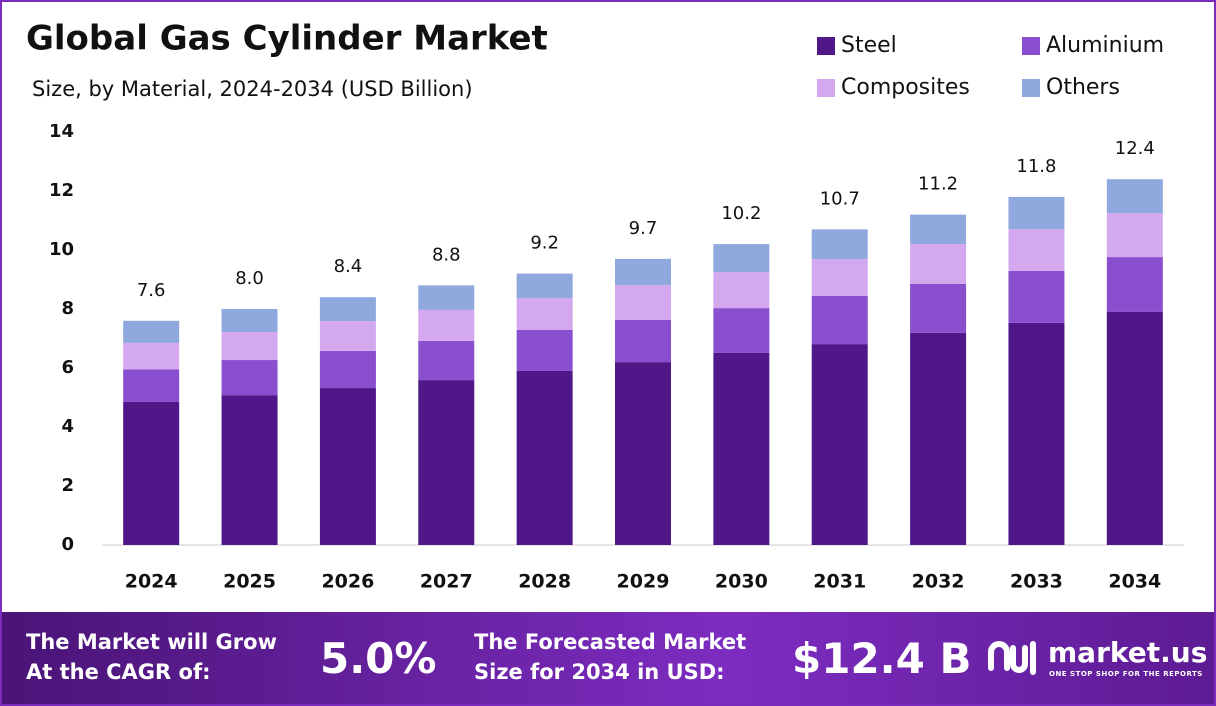 This screenshot has width=1216, height=706. What do you see at coordinates (938, 184) in the screenshot?
I see `total-label: 11.2` at bounding box center [938, 184].